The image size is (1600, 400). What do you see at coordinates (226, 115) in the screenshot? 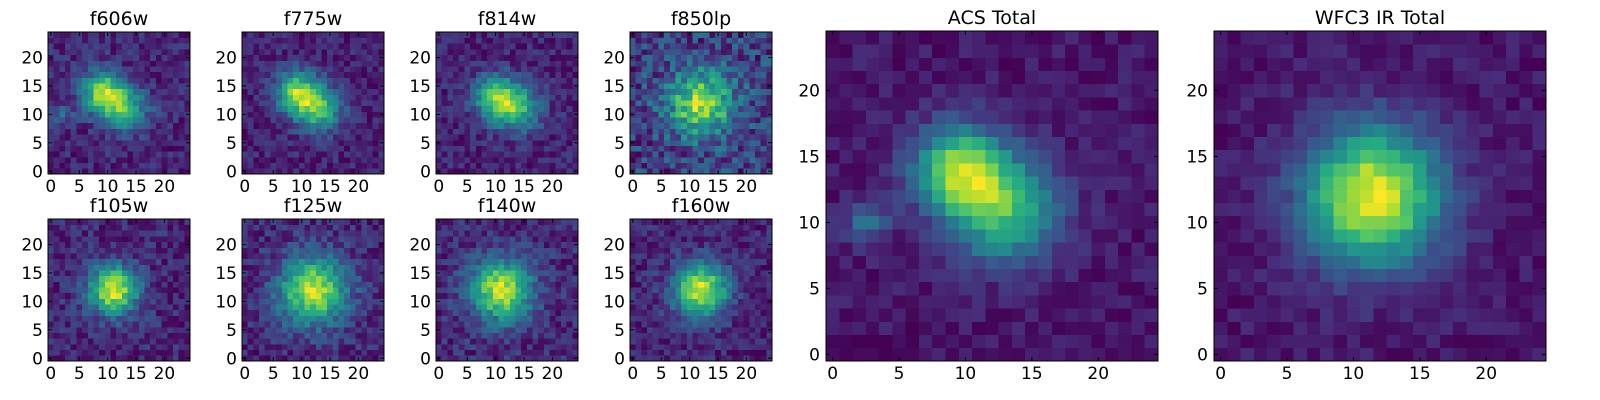
I see `y-tick-label: 10` at bounding box center [226, 115].